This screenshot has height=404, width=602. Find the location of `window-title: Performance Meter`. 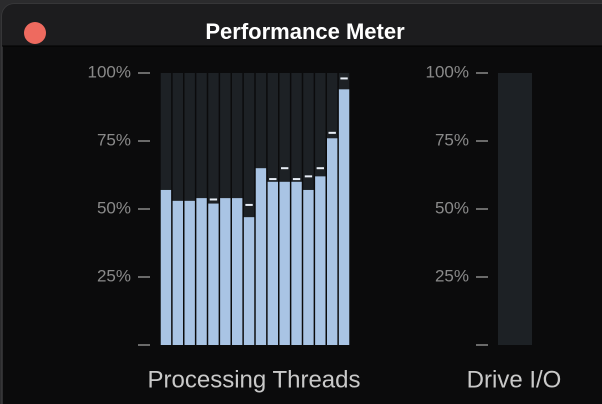

window-title: Performance Meter is located at coordinates (305, 31).